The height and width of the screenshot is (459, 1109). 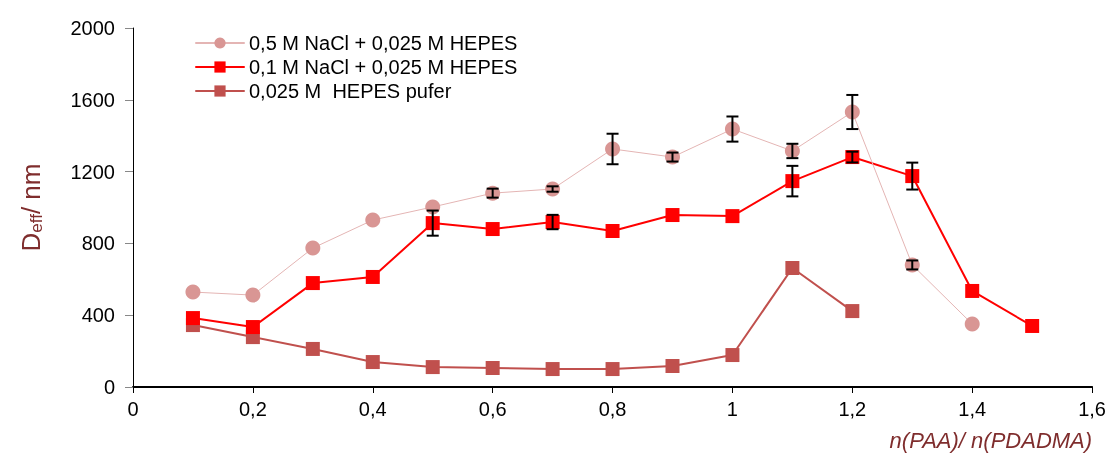 What do you see at coordinates (972, 409) in the screenshot?
I see `x-tick-label: 1,4` at bounding box center [972, 409].